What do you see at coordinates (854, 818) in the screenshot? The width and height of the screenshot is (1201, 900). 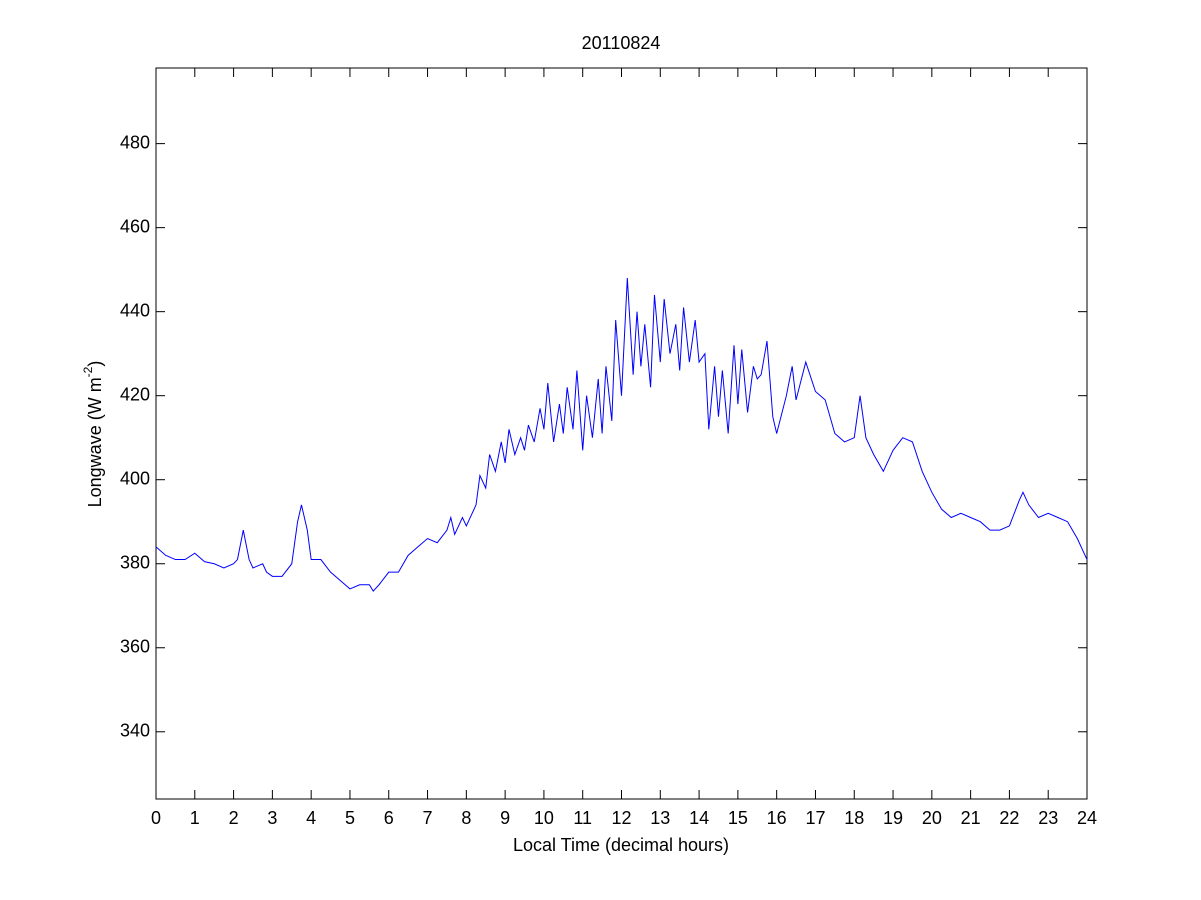 I see `x-tick-label: 18` at bounding box center [854, 818].